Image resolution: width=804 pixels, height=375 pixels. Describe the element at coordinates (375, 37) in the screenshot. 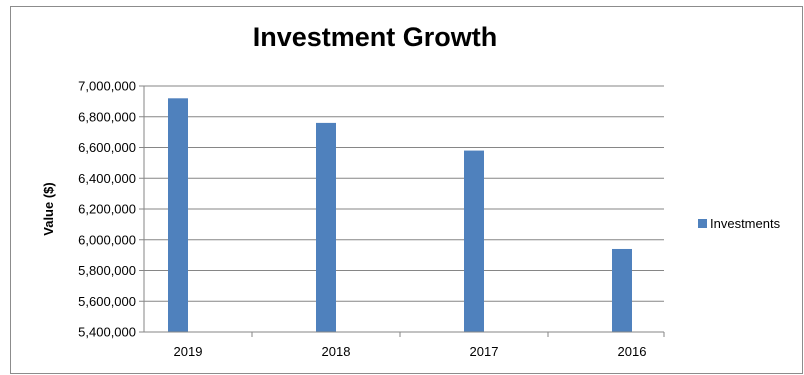

I see `chart-title: Investment Growth` at that location.